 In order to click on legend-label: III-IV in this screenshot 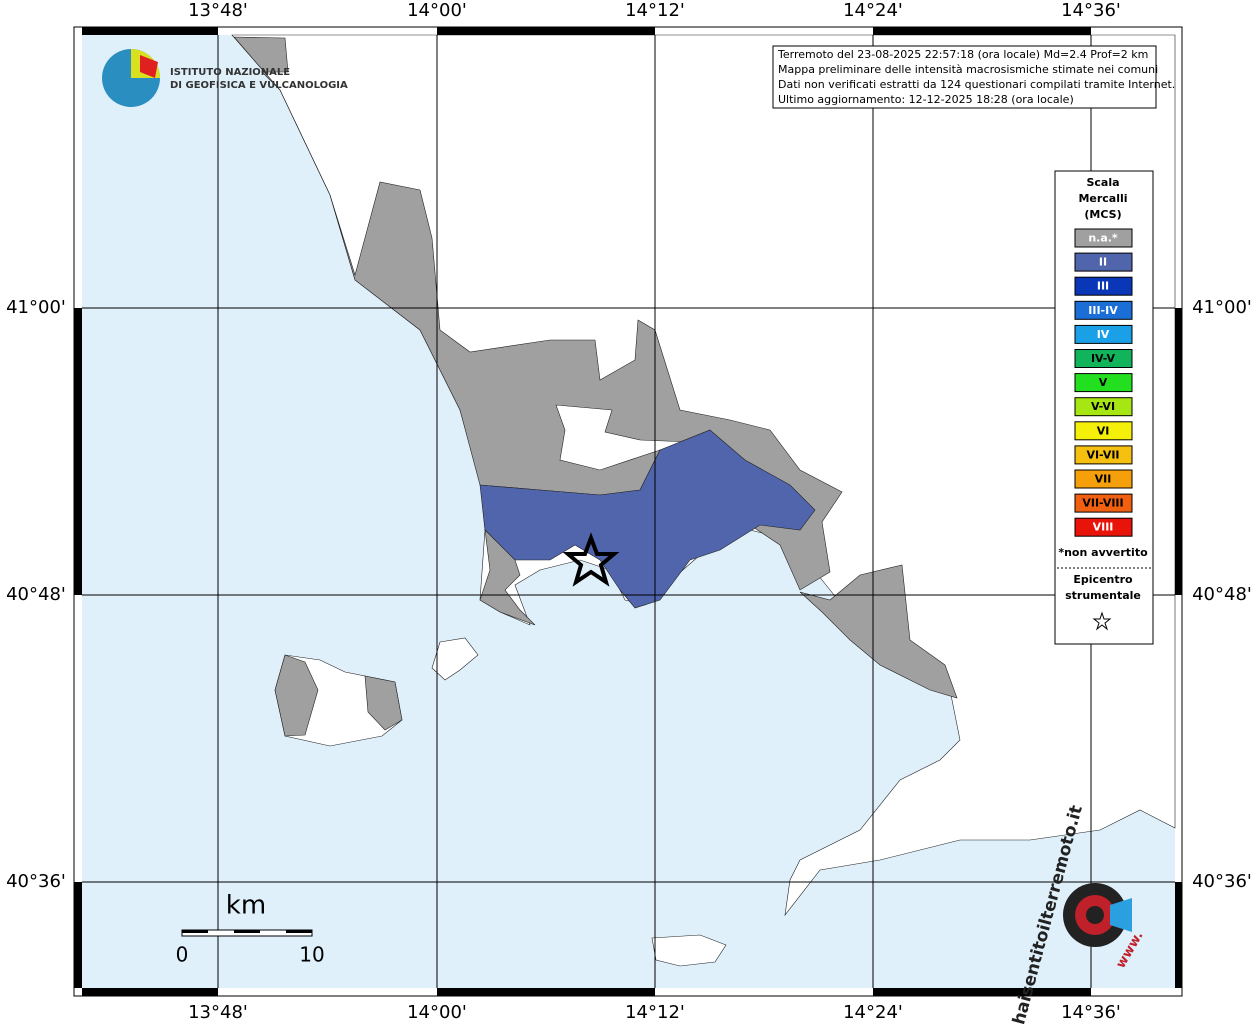, I will do `click(1103, 310)`.